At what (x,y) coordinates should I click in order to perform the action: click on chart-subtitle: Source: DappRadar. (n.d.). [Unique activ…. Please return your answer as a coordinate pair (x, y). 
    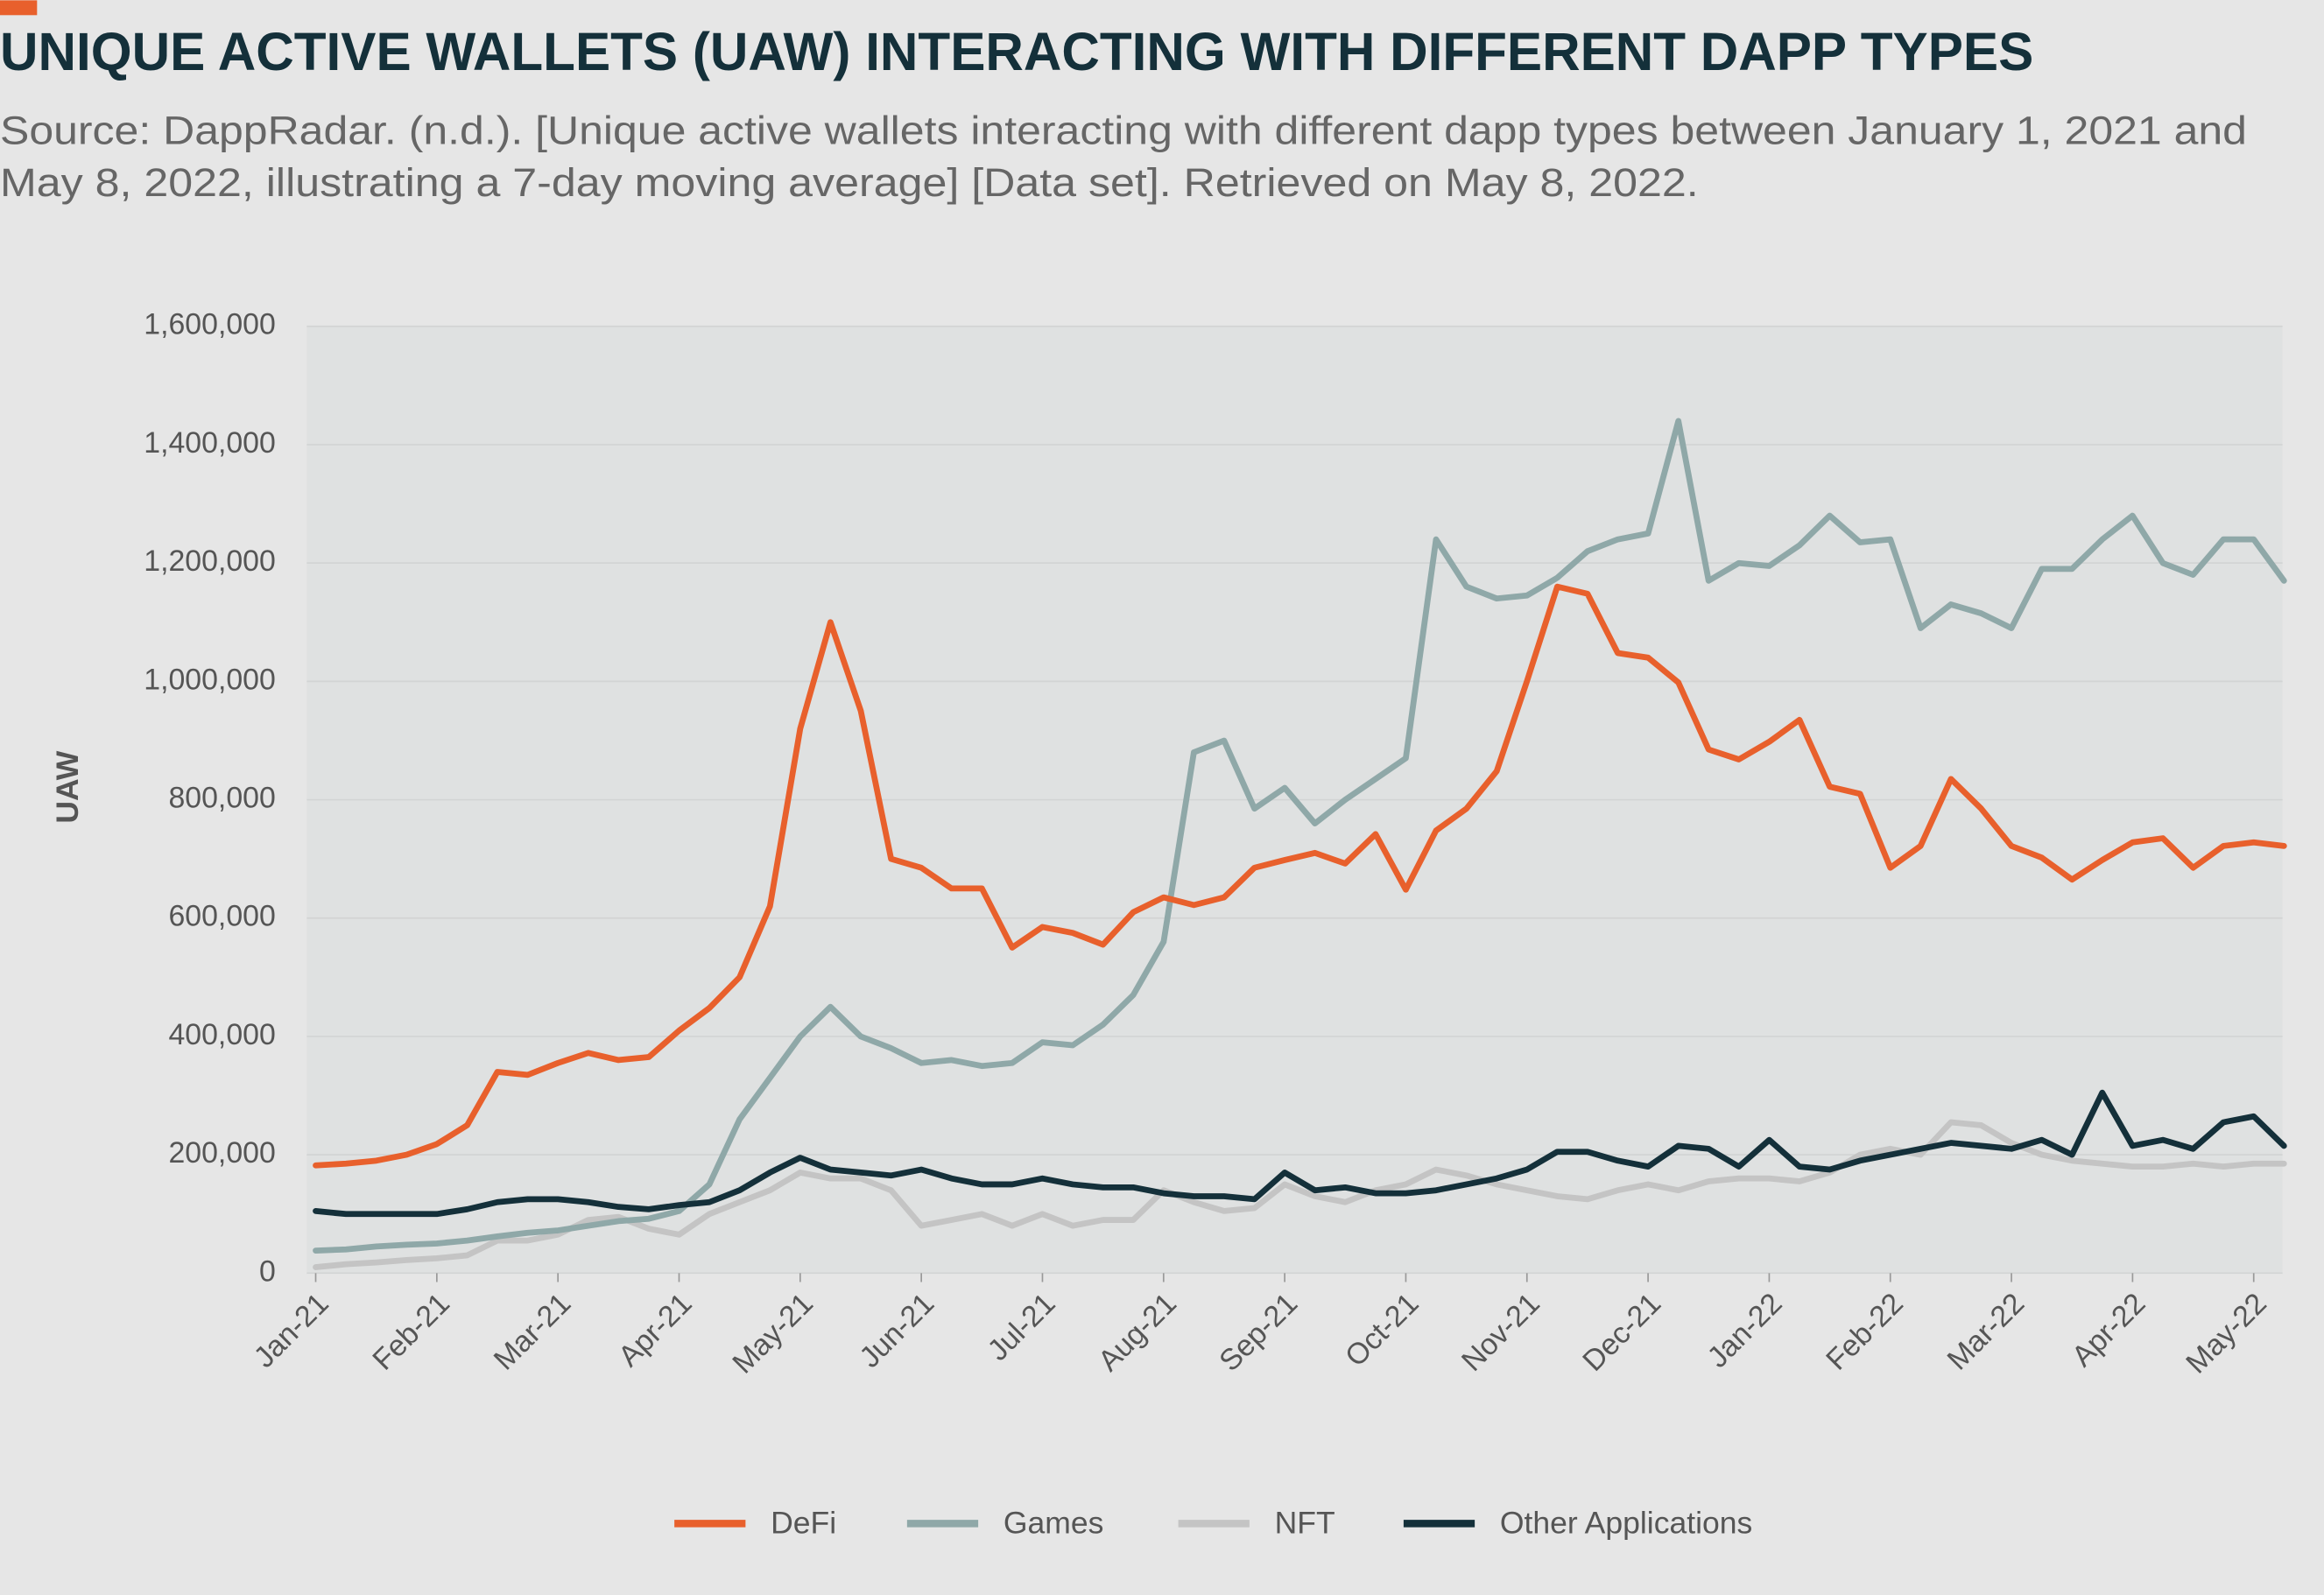
    Looking at the image, I should click on (1123, 131).